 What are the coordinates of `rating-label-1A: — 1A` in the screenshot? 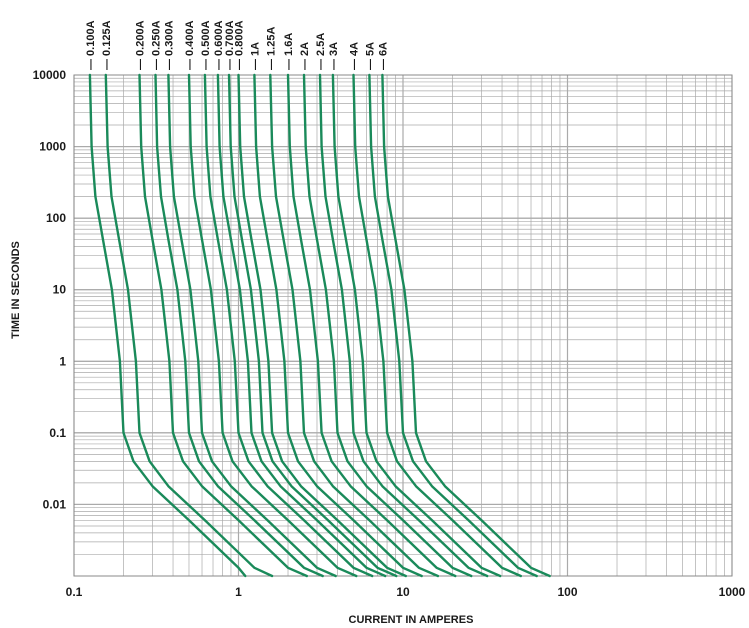 It's located at (255, 56).